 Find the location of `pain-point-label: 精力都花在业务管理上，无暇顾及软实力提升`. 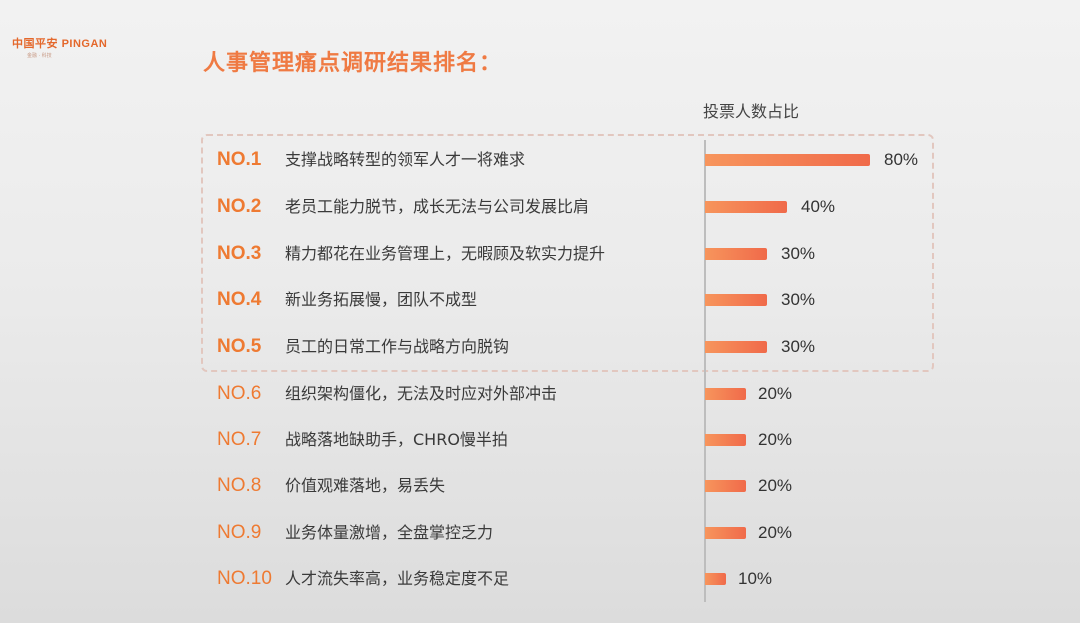

pain-point-label: 精力都花在业务管理上，无暇顾及软实力提升 is located at coordinates (445, 253).